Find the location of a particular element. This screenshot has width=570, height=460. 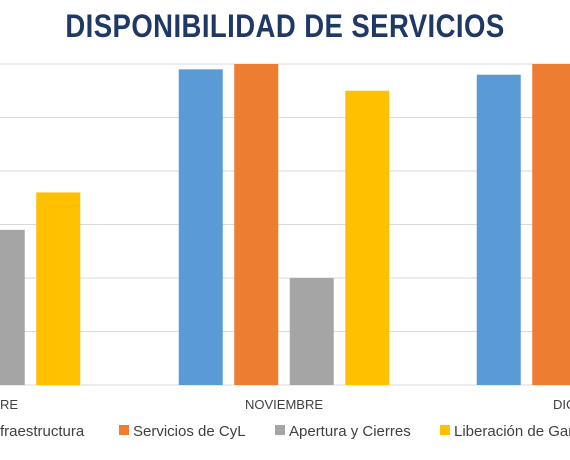

category-tick-labels: RE NOVIEMBRE DIC is located at coordinates (285, 404).